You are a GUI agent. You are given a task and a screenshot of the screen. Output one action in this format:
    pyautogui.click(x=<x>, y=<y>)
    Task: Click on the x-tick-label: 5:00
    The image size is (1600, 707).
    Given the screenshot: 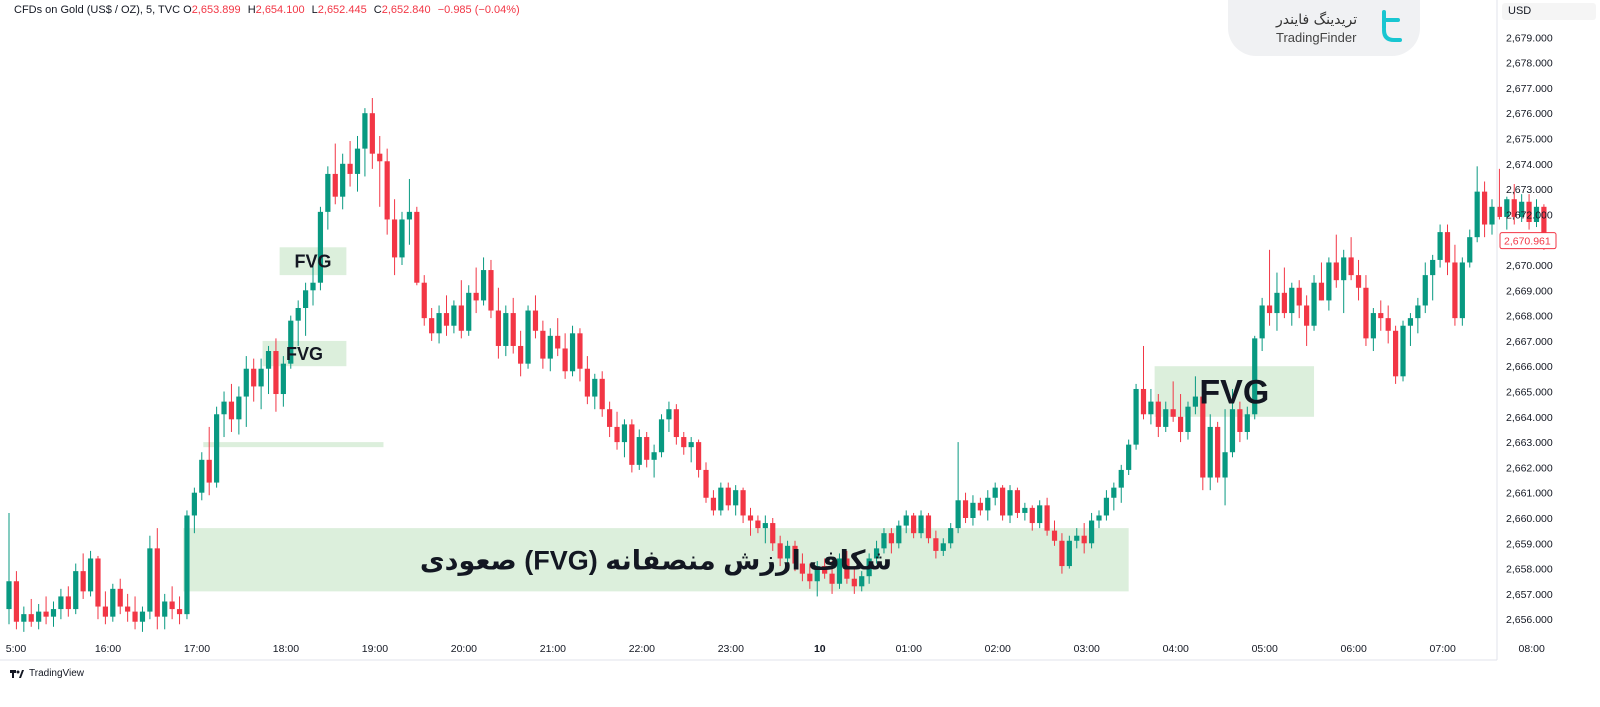 What is the action you would take?
    pyautogui.click(x=16, y=649)
    